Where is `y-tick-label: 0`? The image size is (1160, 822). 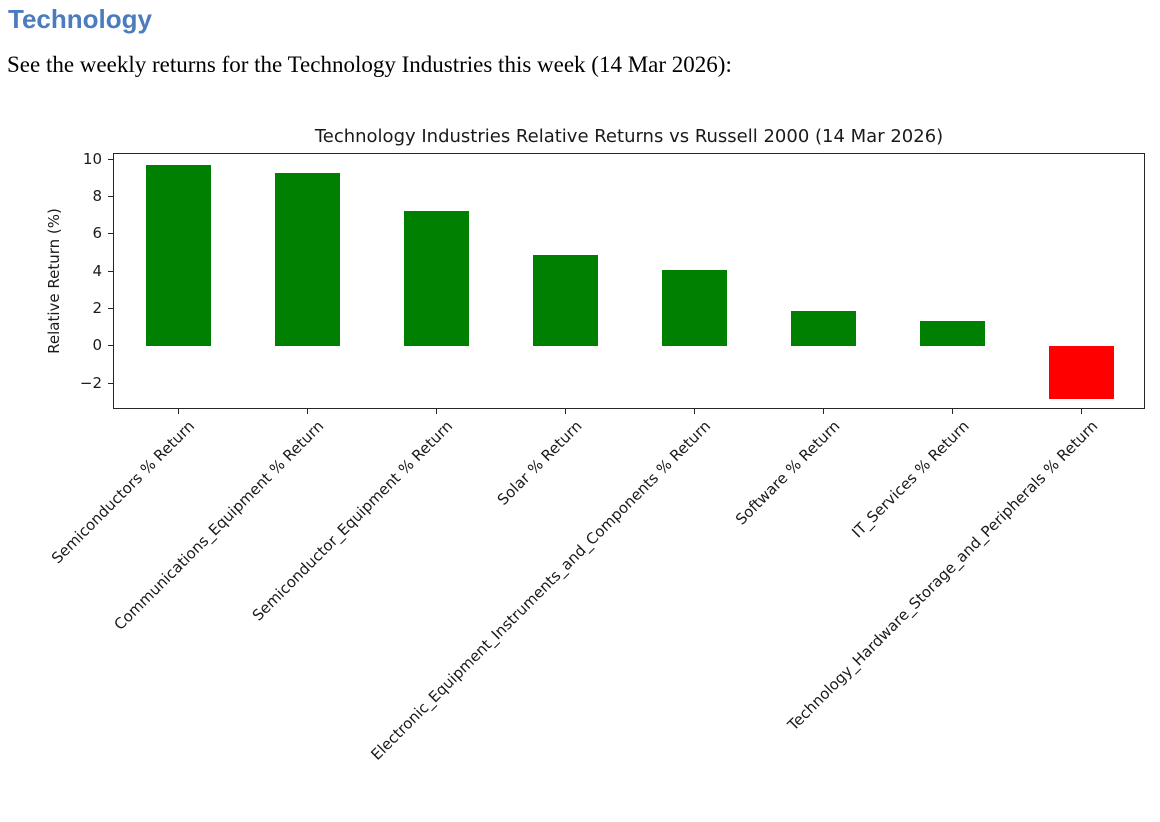 y-tick-label: 0 is located at coordinates (97, 345).